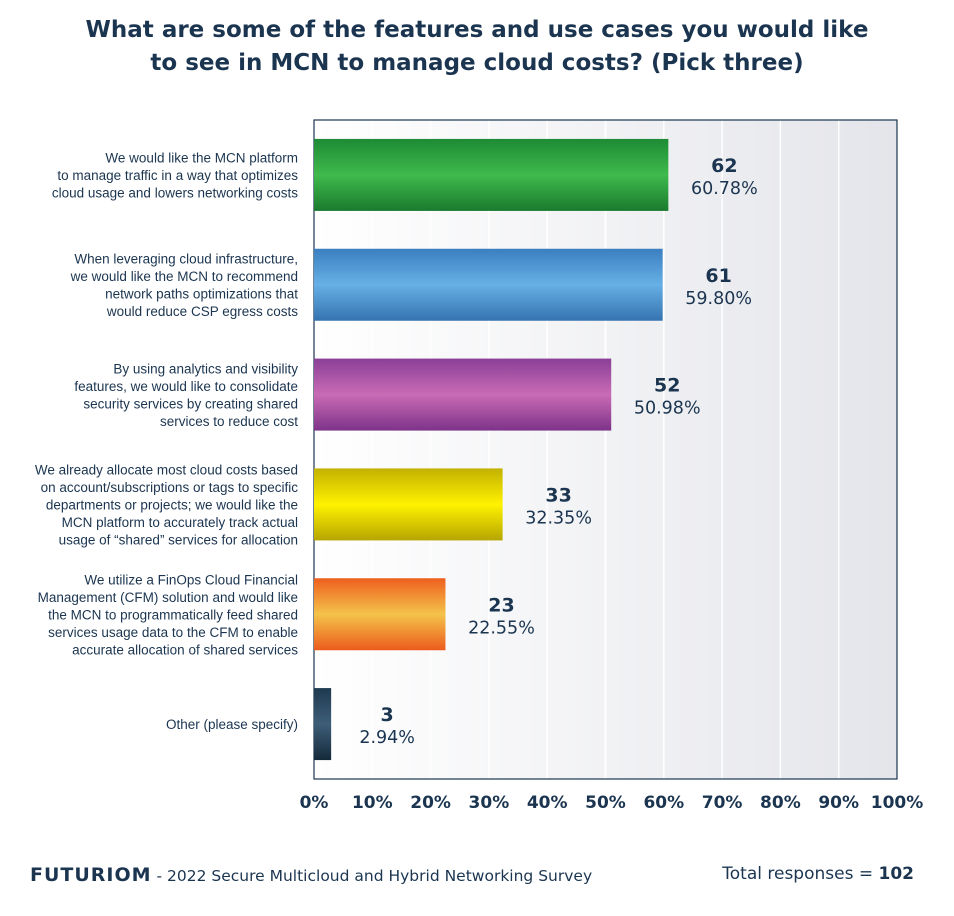 Image resolution: width=954 pixels, height=916 pixels. What do you see at coordinates (724, 189) in the screenshot?
I see `data-label-percent: 60.78%` at bounding box center [724, 189].